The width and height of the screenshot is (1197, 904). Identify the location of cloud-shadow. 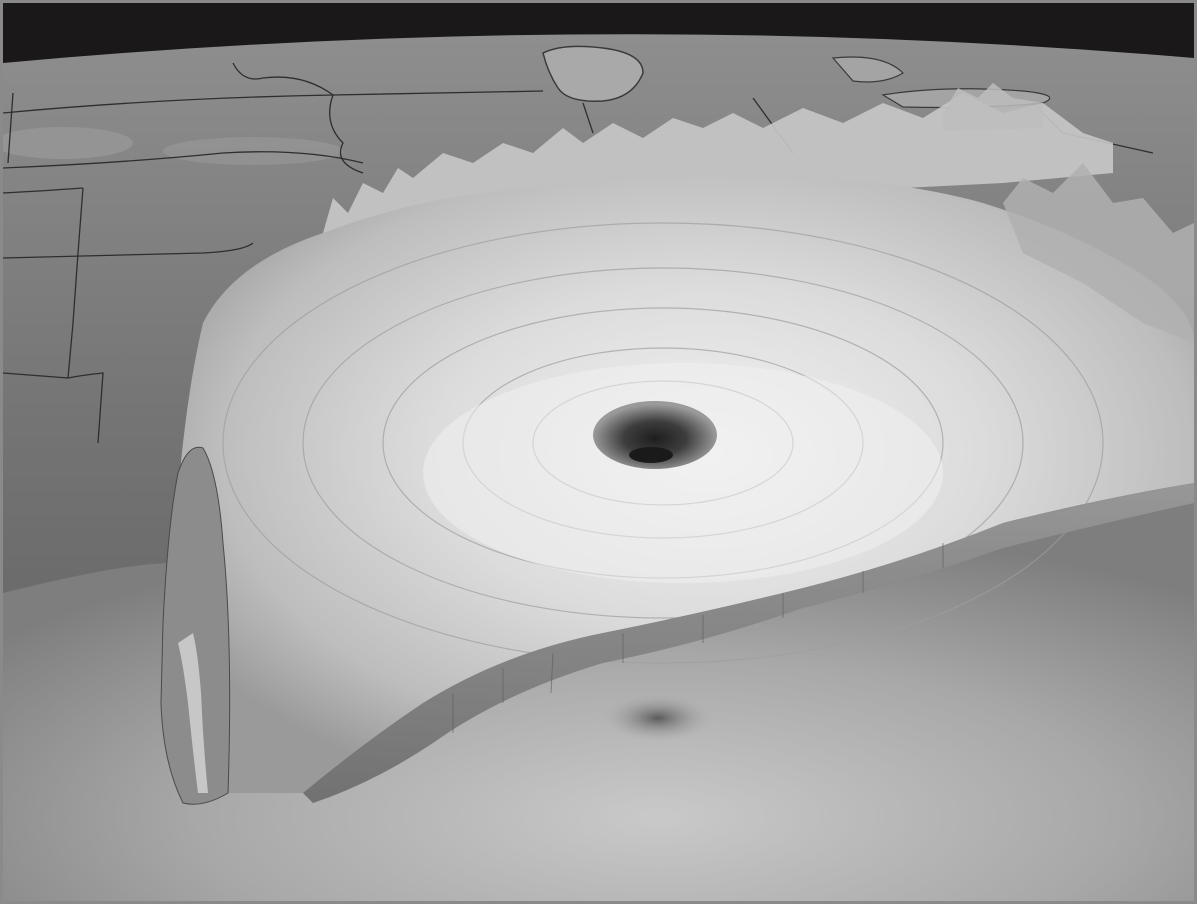
(658, 718).